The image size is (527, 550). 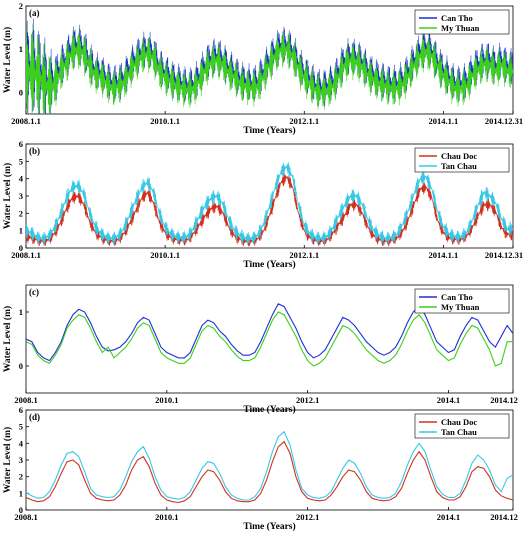 What do you see at coordinates (34, 13) in the screenshot?
I see `panel-tag: (a)` at bounding box center [34, 13].